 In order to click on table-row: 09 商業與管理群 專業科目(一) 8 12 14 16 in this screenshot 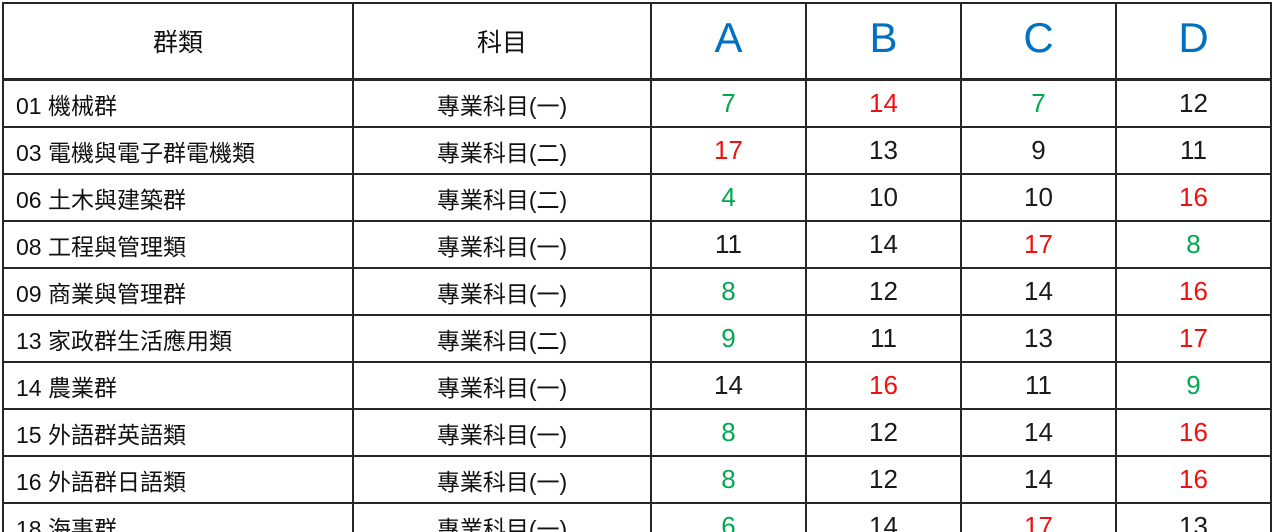, I will do `click(637, 291)`.